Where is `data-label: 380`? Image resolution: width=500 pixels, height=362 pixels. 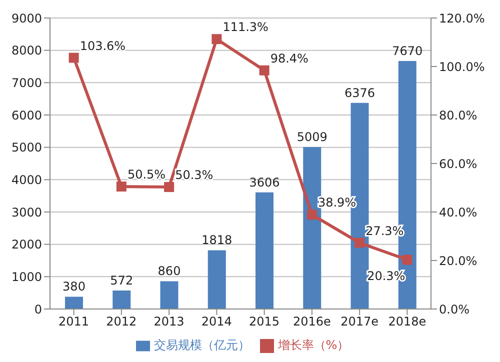
data-label: 380 is located at coordinates (74, 287).